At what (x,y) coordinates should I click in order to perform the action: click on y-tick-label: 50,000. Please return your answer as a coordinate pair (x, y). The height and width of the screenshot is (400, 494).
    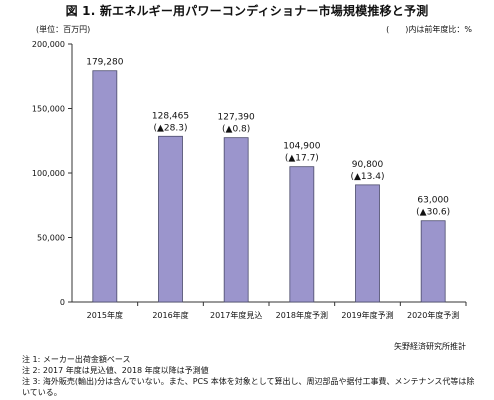
    Looking at the image, I should click on (51, 238).